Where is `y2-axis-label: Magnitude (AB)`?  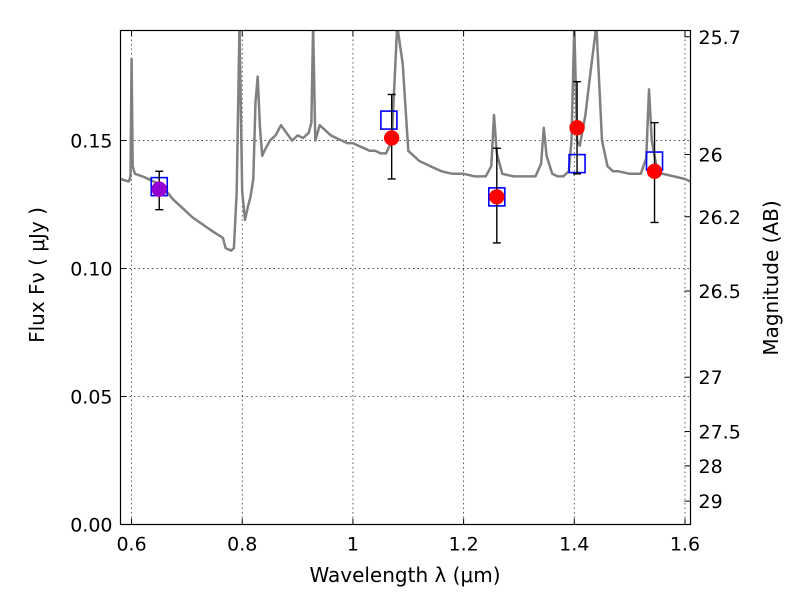
y2-axis-label: Magnitude (AB) is located at coordinates (771, 277).